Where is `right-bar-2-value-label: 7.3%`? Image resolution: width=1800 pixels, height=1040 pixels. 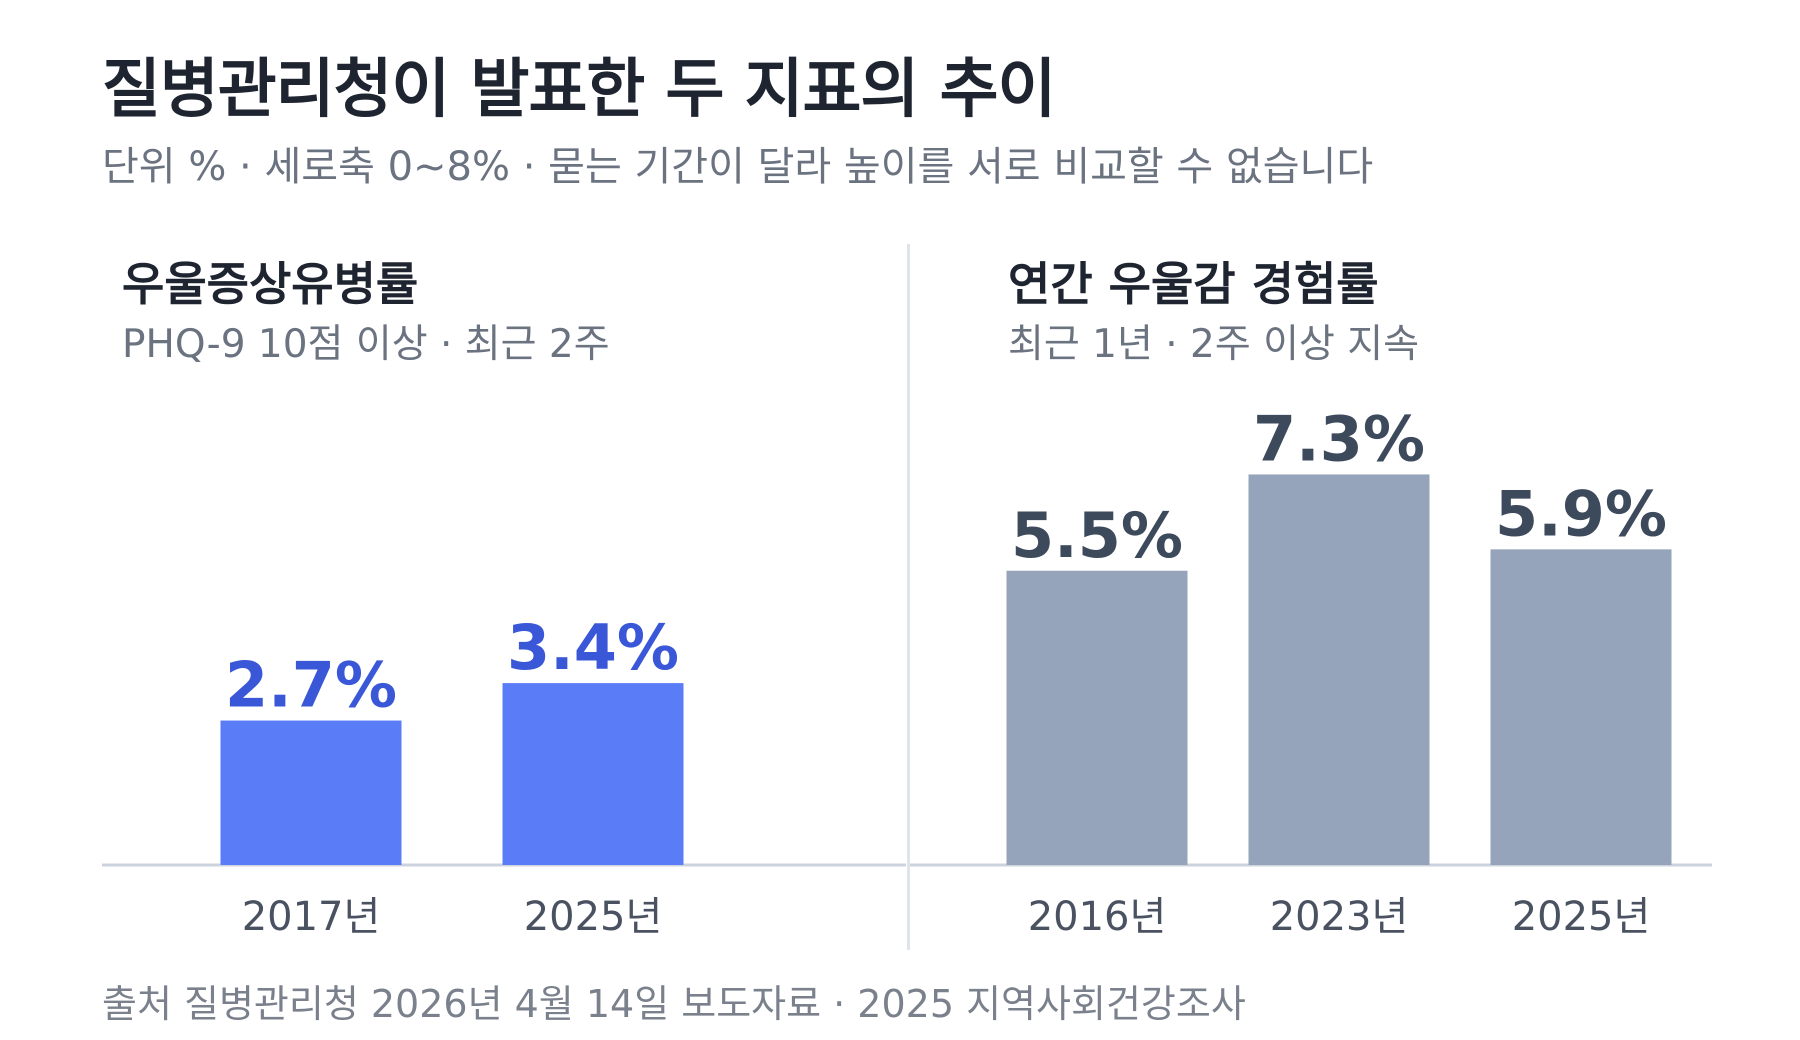
right-bar-2-value-label: 7.3% is located at coordinates (1339, 438).